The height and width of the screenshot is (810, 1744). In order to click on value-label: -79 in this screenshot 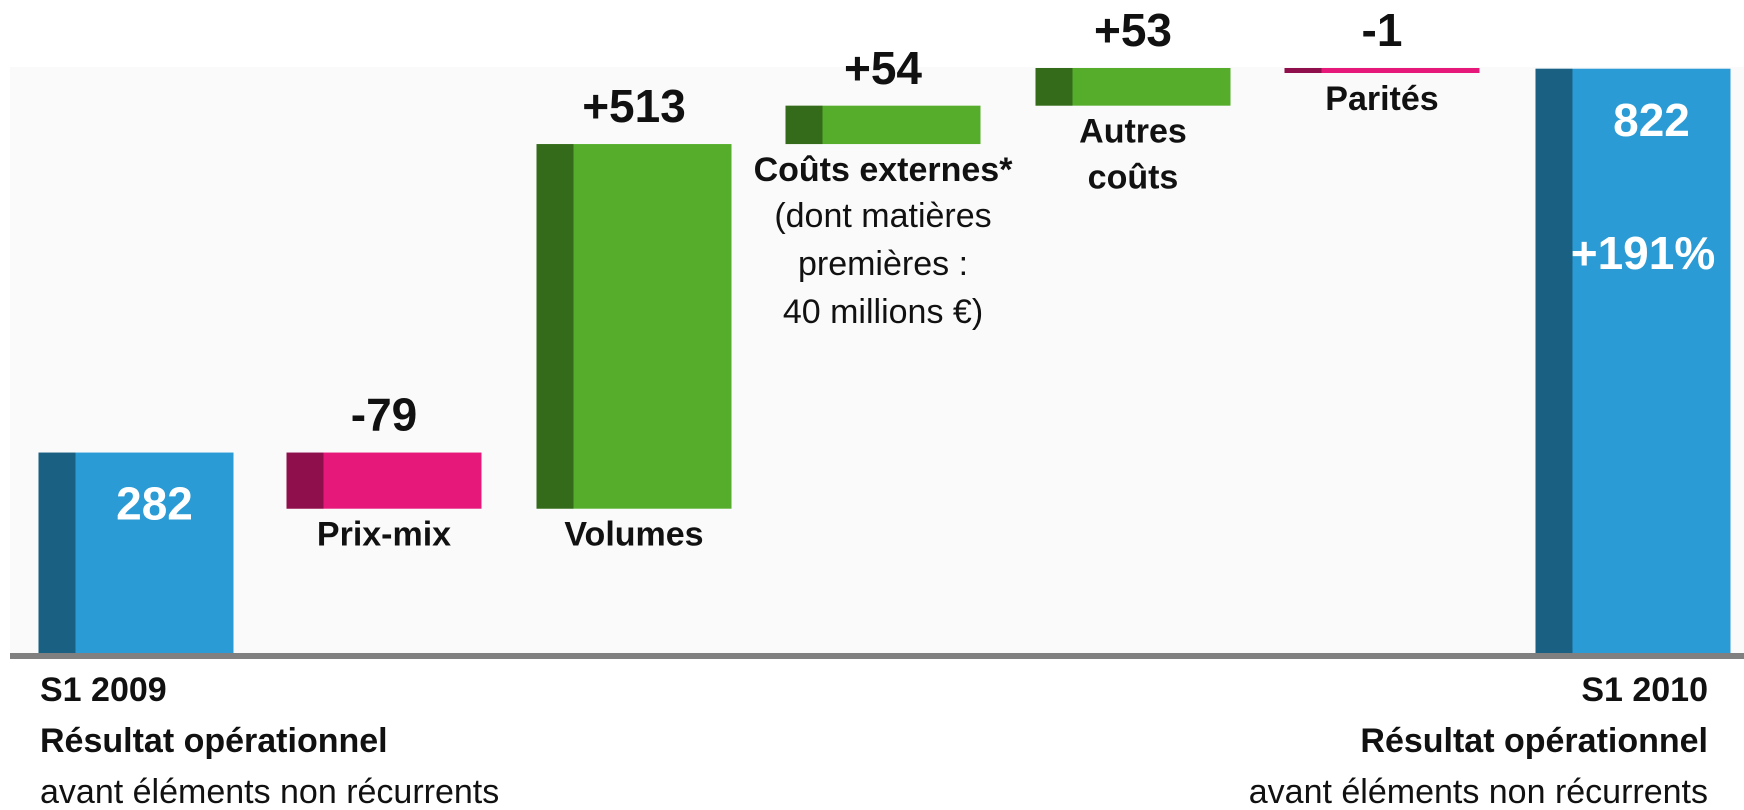, I will do `click(384, 415)`.